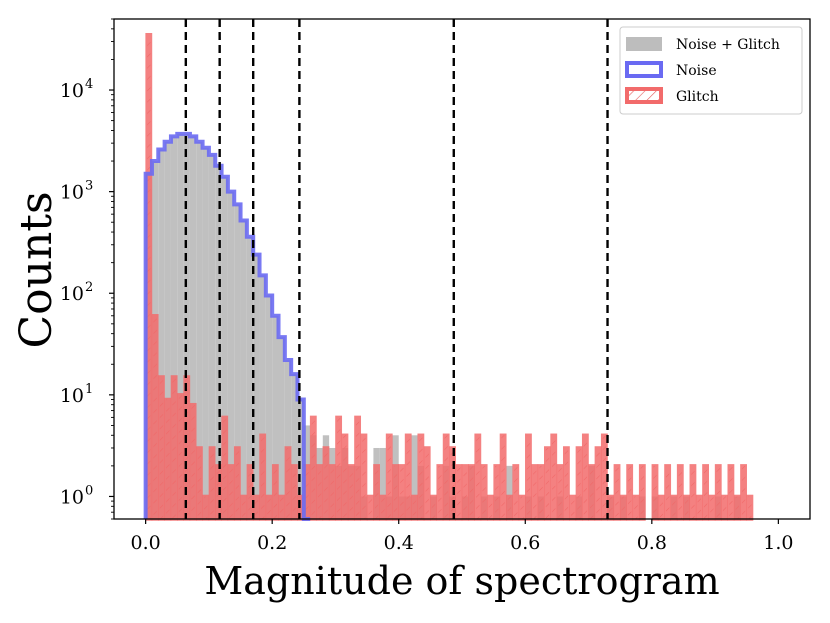 The image size is (830, 623). Describe the element at coordinates (89, 84) in the screenshot. I see `y-tick-exponent-4: 4` at that location.